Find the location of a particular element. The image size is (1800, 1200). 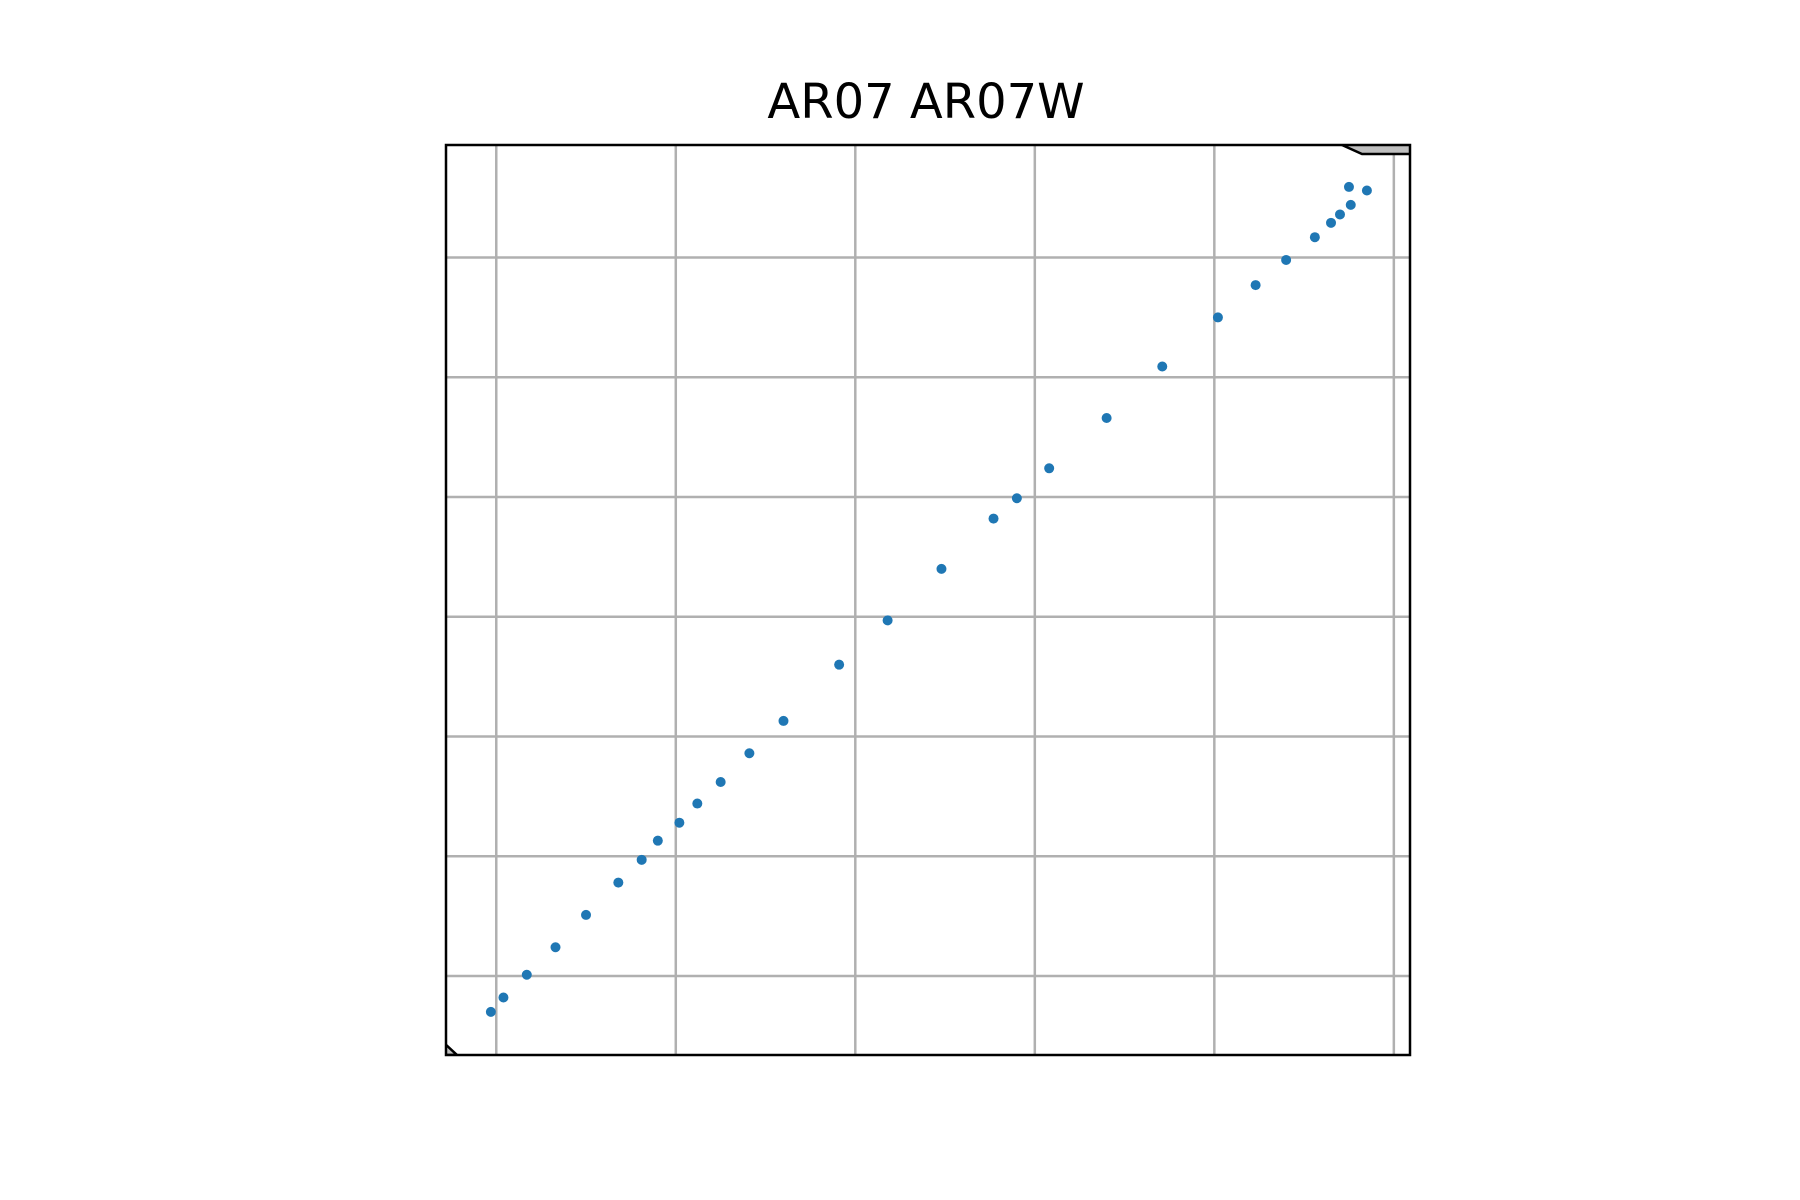

land-fragment-bottom-left is located at coordinates (452, 1049).